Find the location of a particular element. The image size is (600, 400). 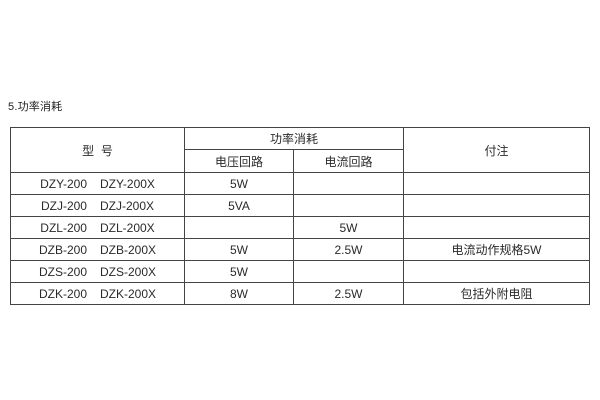

table-row: DZK-200 DZK-200X 8W 2.5W 包括外附电阻 is located at coordinates (300, 293).